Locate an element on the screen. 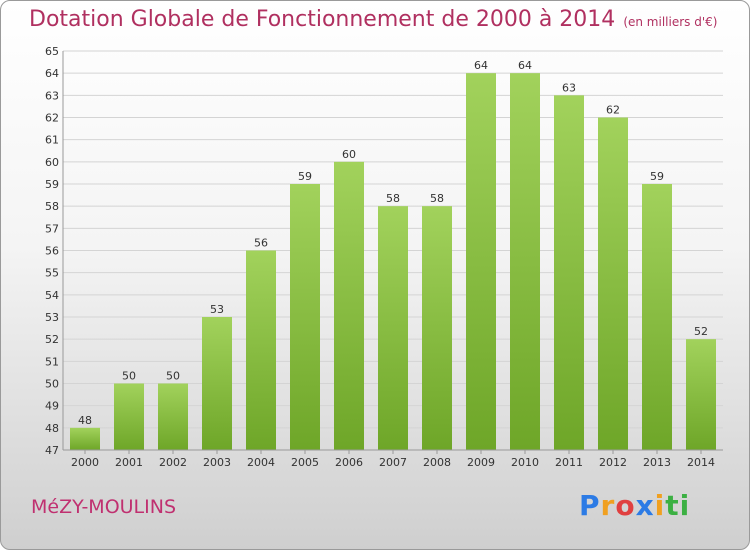 The image size is (750, 550). value-label: 52 is located at coordinates (701, 331).